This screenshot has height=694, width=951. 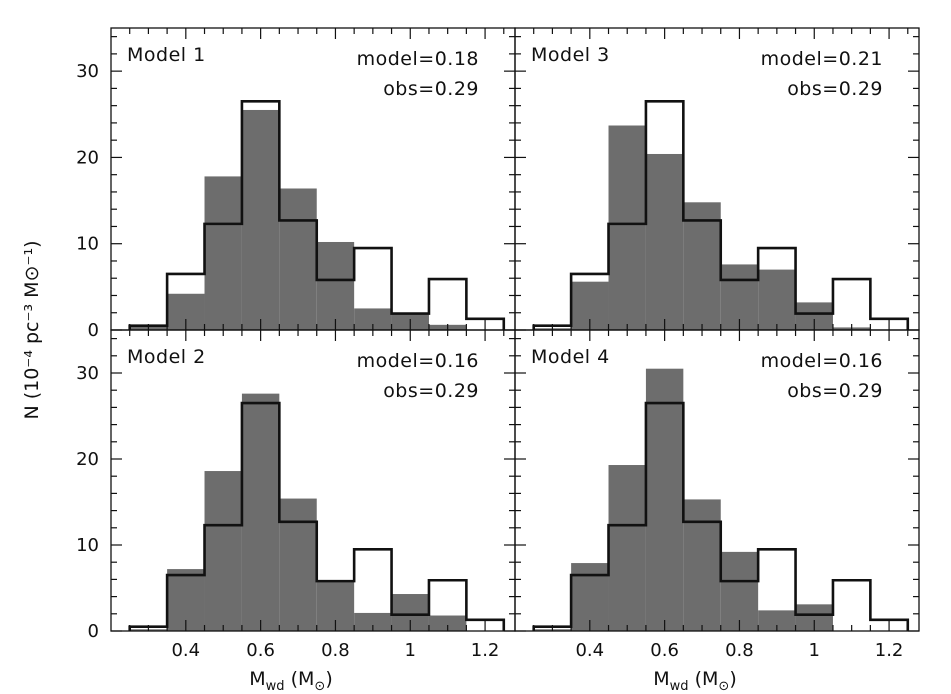 What do you see at coordinates (822, 59) in the screenshot?
I see `panel-model-value: model=0.21` at bounding box center [822, 59].